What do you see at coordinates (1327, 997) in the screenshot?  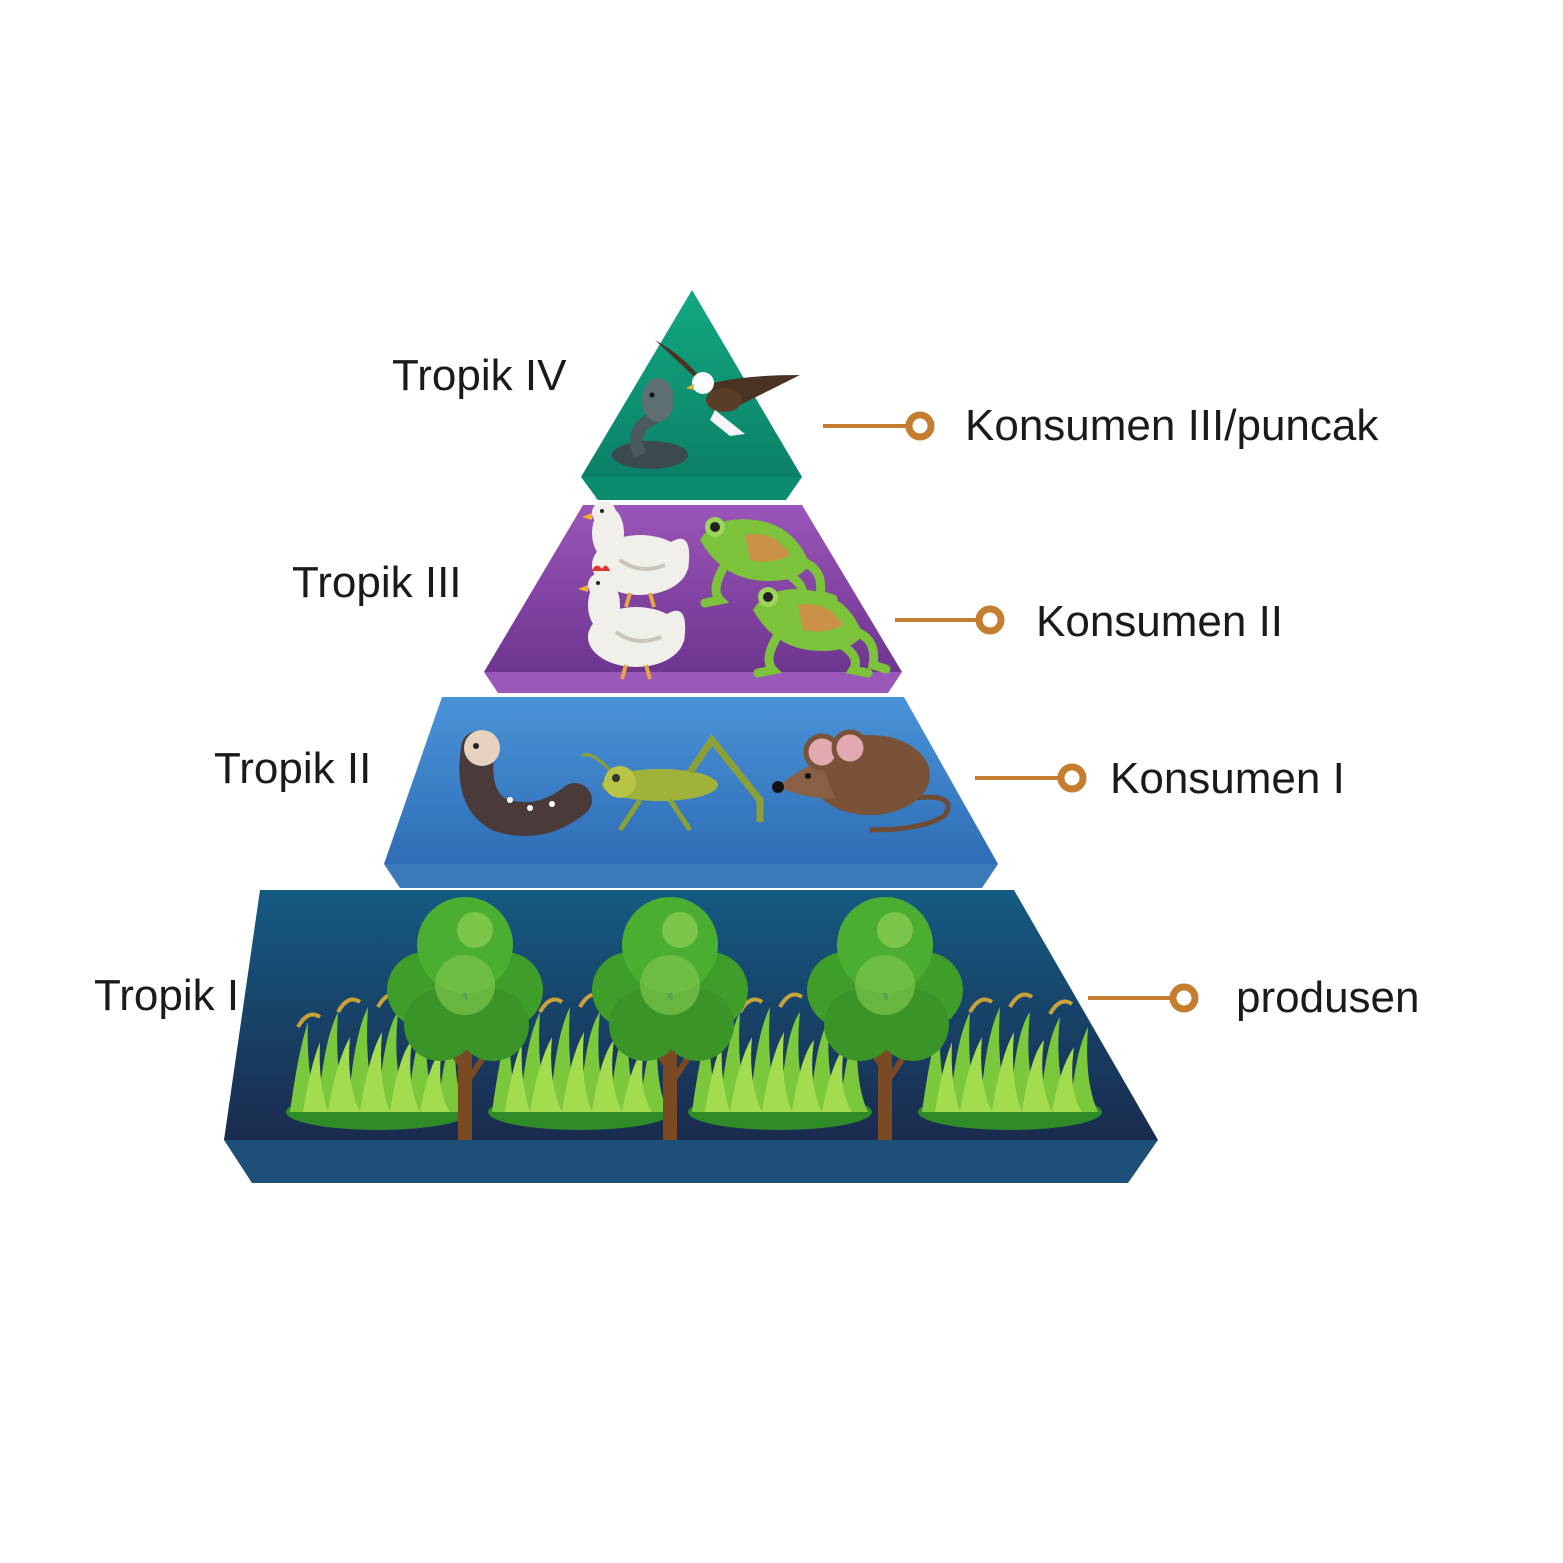 I see `role-label-1: produsen` at bounding box center [1327, 997].